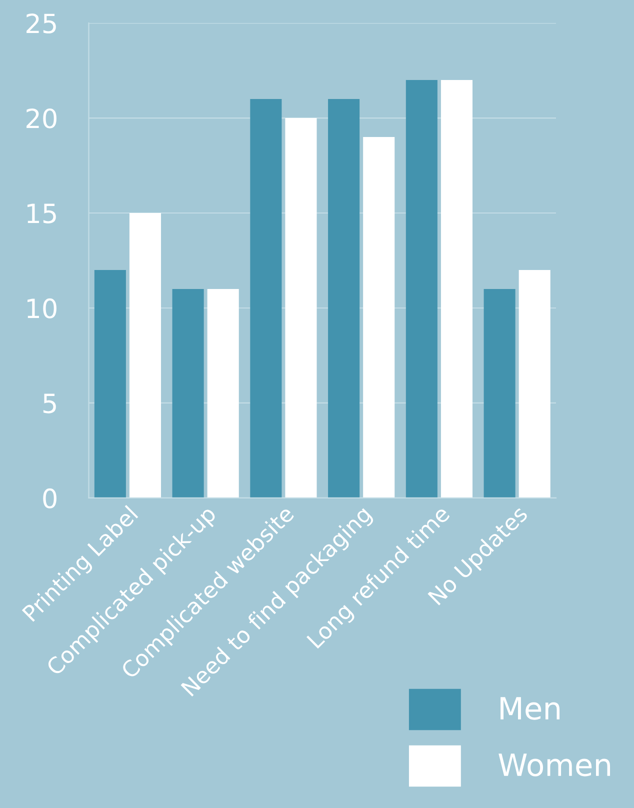 The height and width of the screenshot is (808, 634). I want to click on y-tick-label: 5, so click(49, 404).